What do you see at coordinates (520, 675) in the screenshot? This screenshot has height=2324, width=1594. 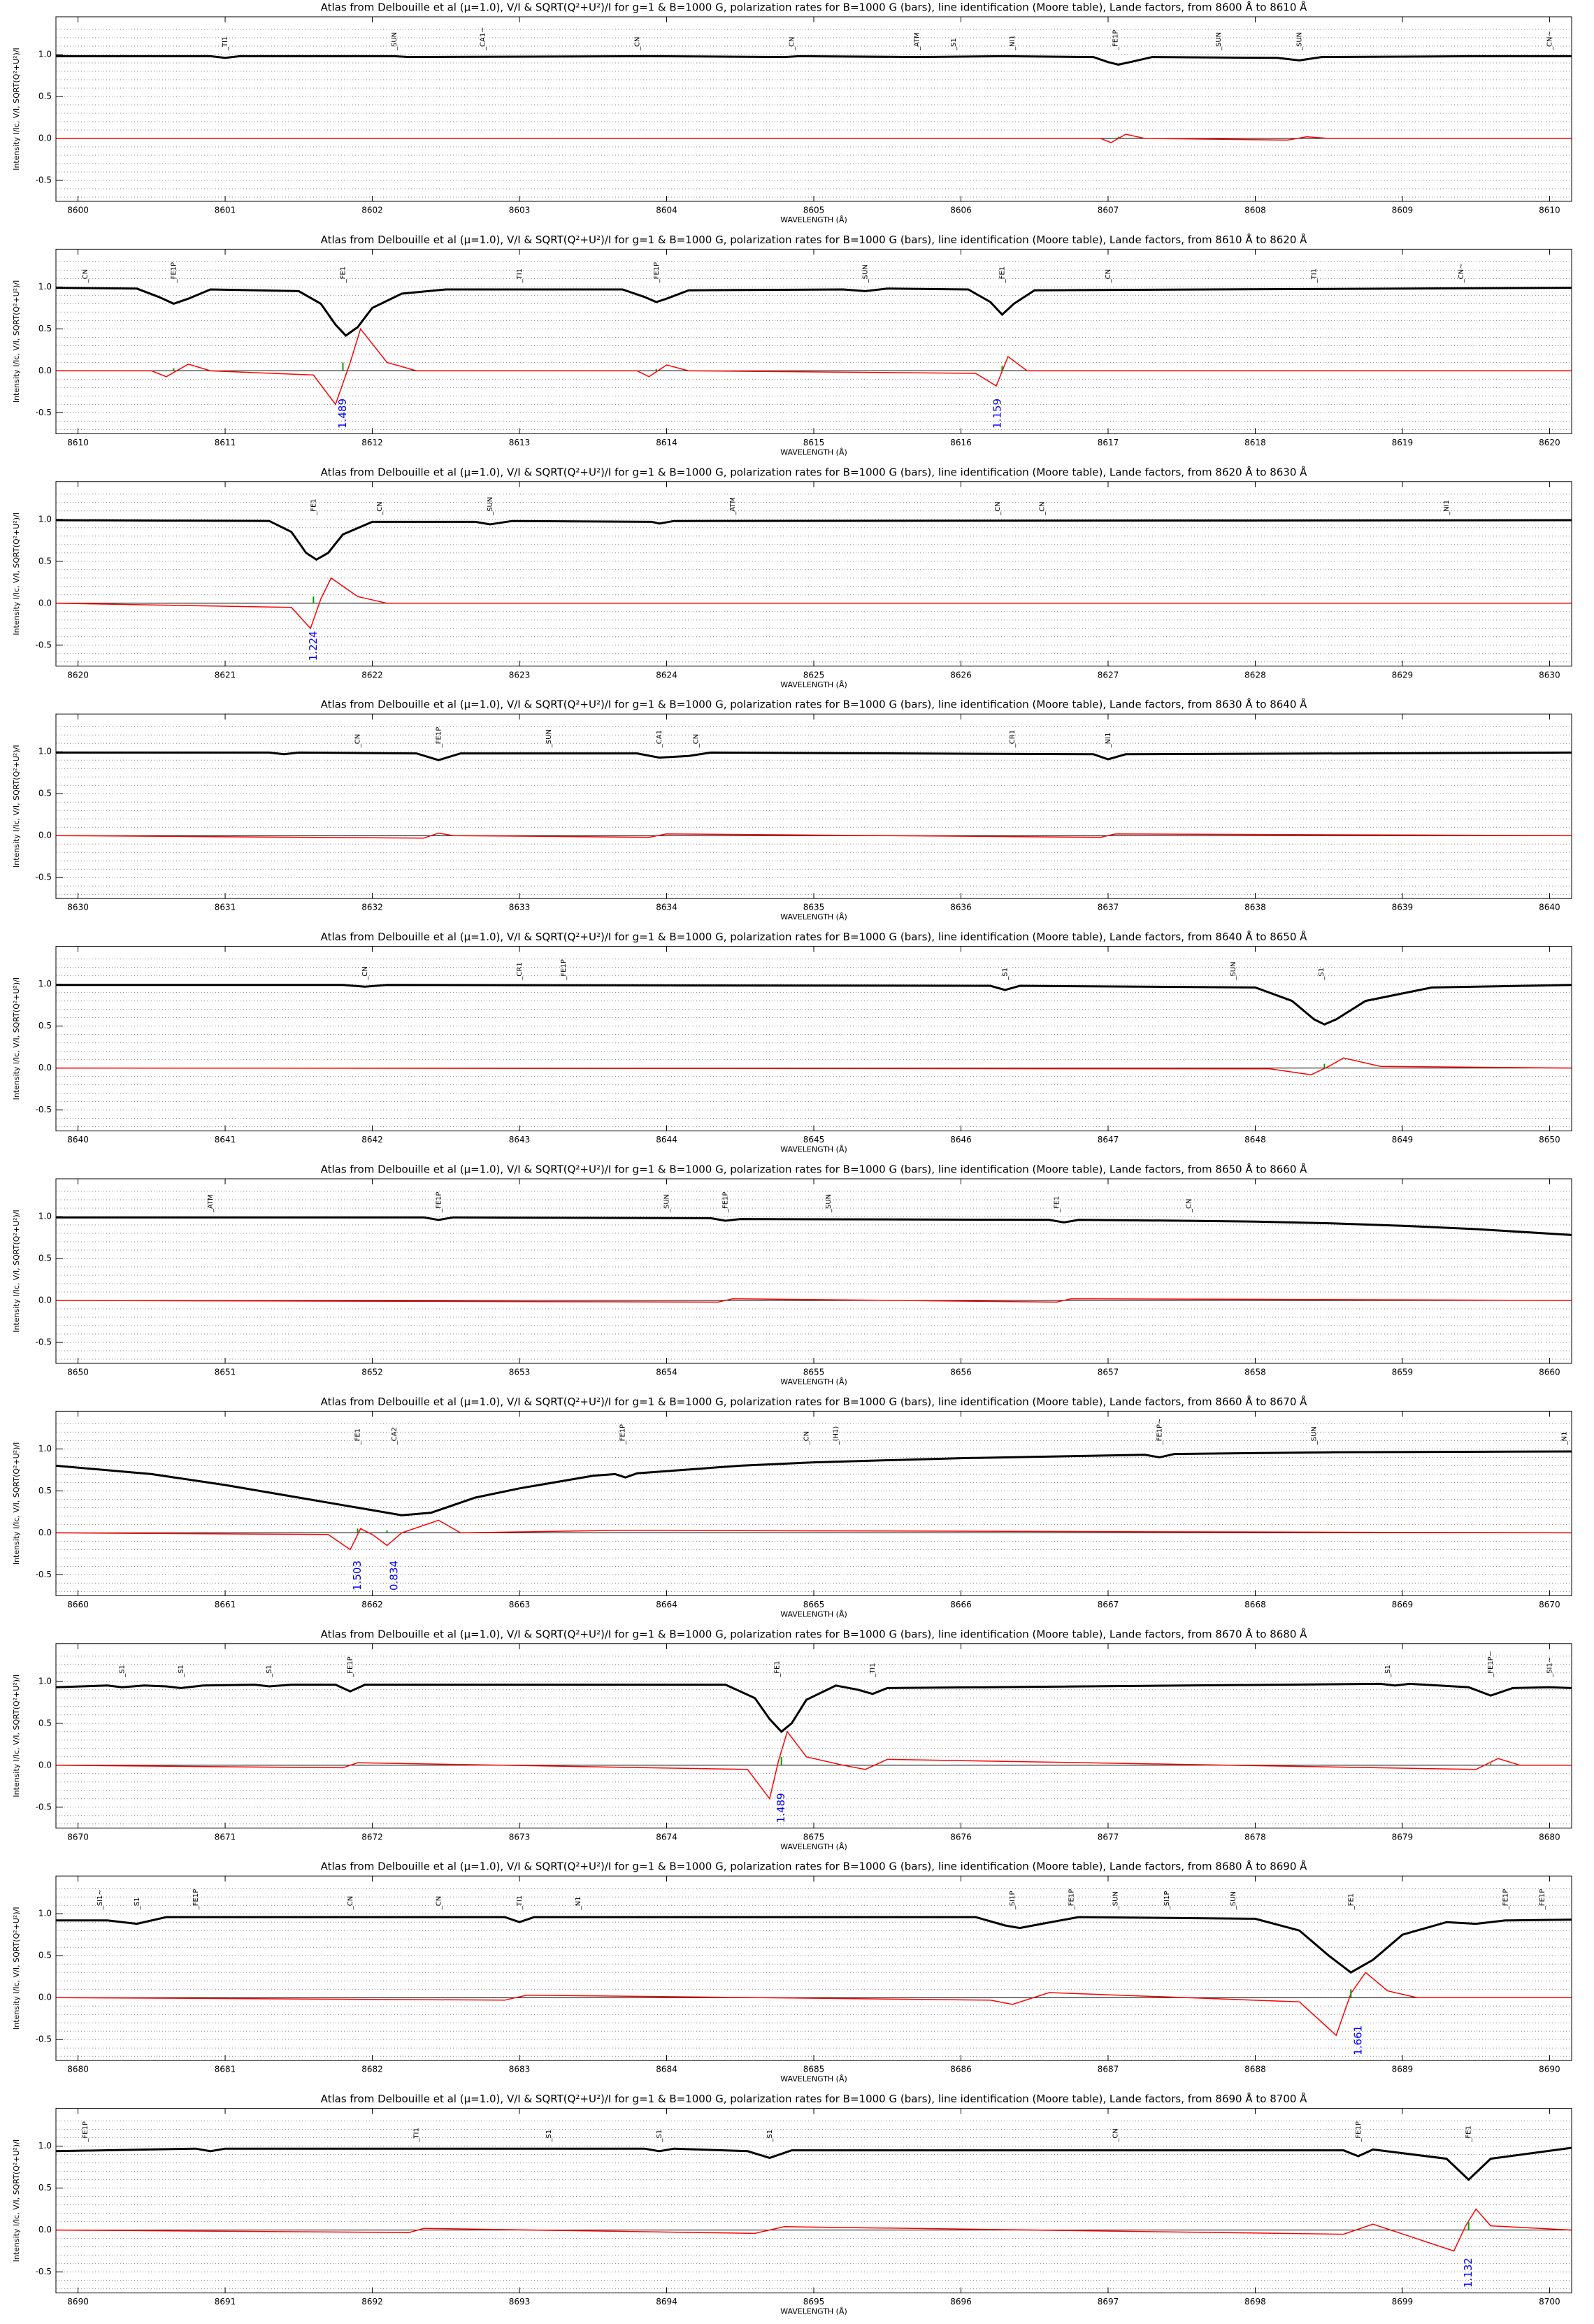 I see `x-tick-label: 8623` at bounding box center [520, 675].